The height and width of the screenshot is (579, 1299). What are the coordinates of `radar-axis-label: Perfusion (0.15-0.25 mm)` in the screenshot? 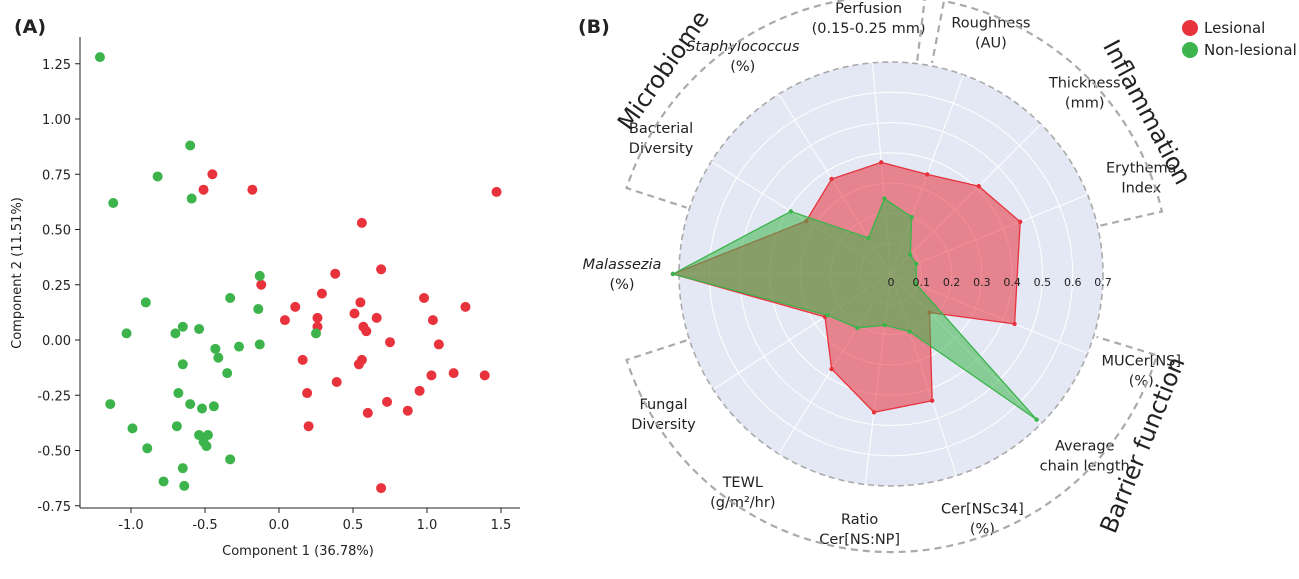 It's located at (869, 19).